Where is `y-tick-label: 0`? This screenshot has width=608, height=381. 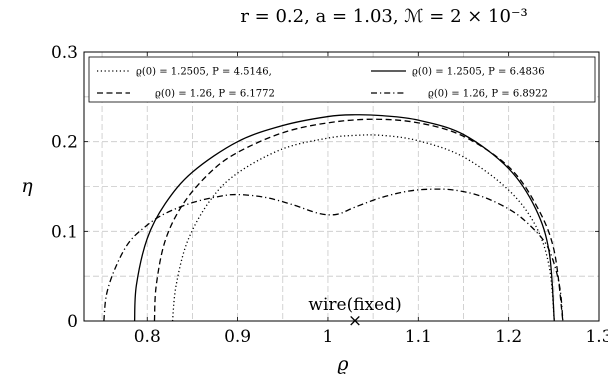
y-tick-label: 0 is located at coordinates (72, 322).